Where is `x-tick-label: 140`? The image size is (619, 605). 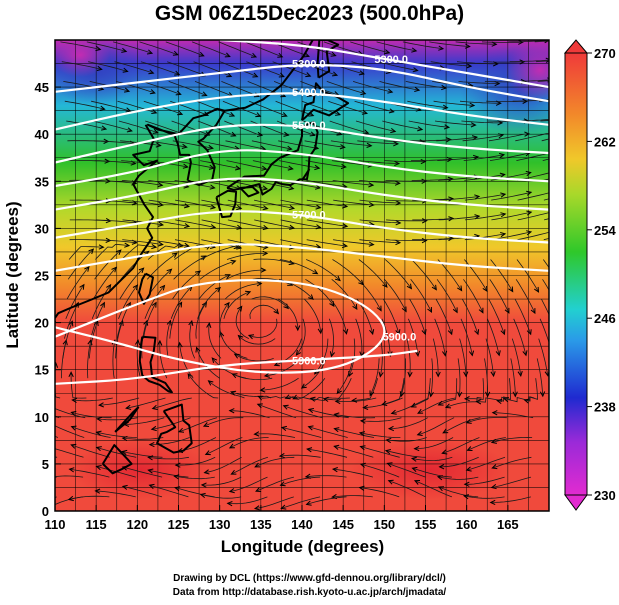 x-tick-label: 140 is located at coordinates (302, 524).